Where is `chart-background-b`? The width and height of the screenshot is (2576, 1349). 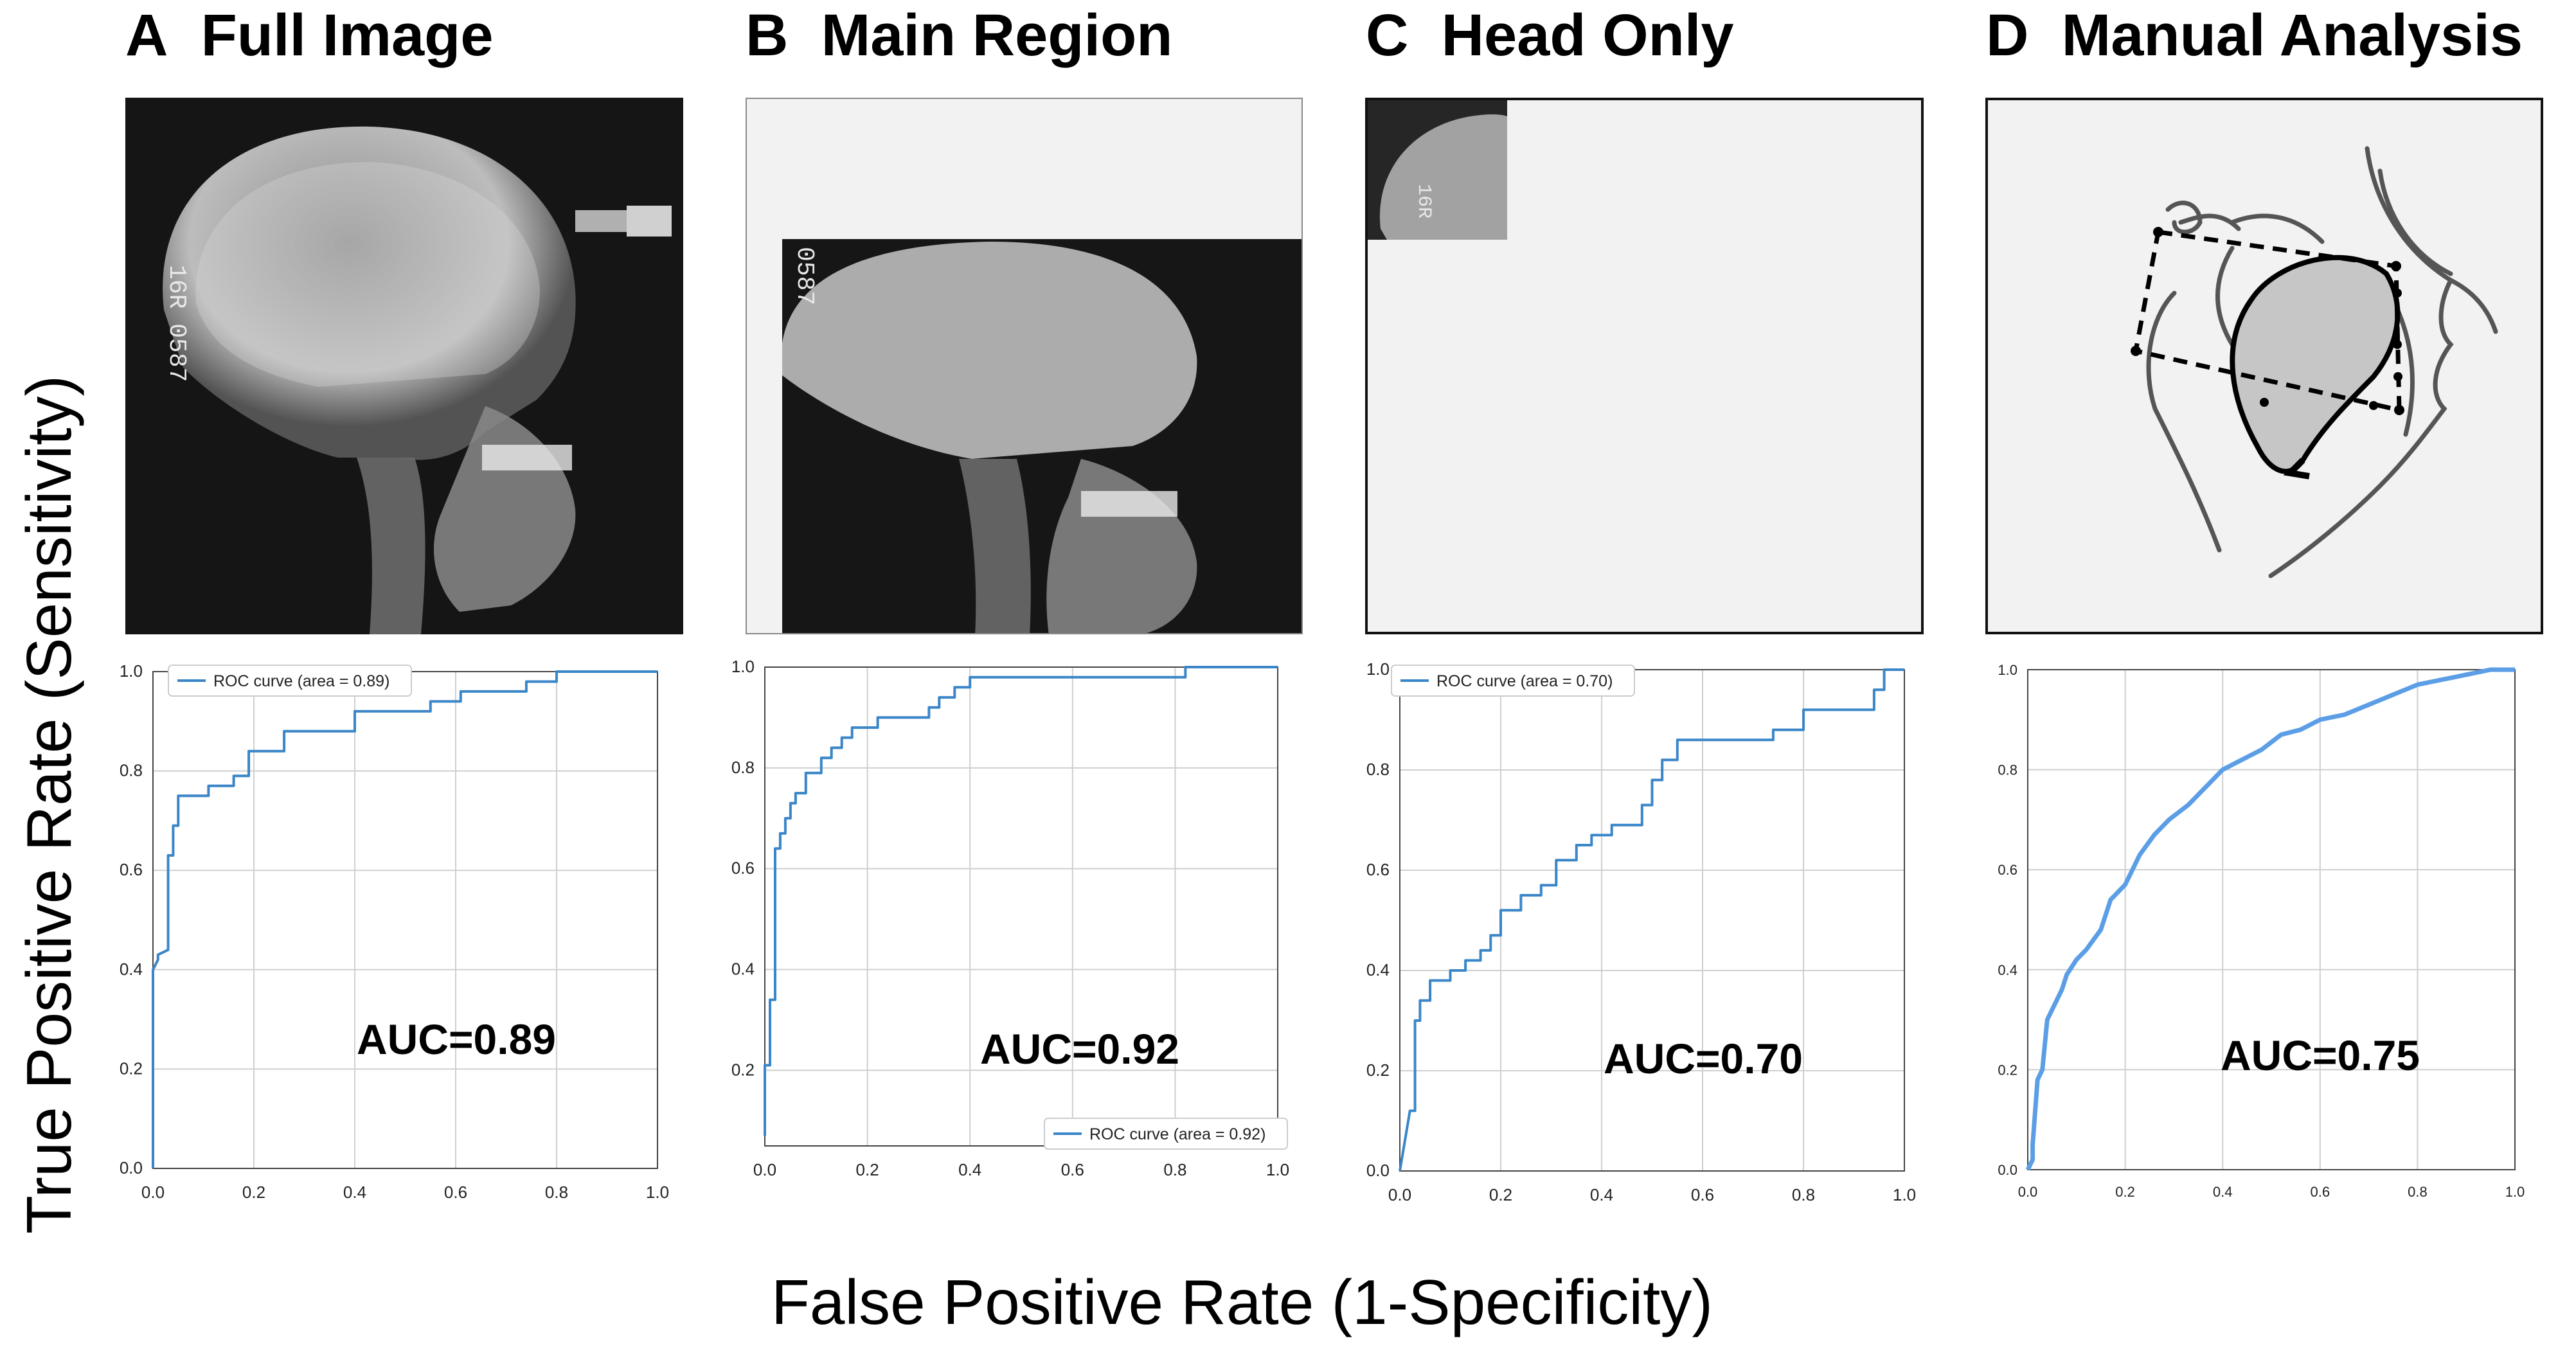 chart-background-b is located at coordinates (1002, 915).